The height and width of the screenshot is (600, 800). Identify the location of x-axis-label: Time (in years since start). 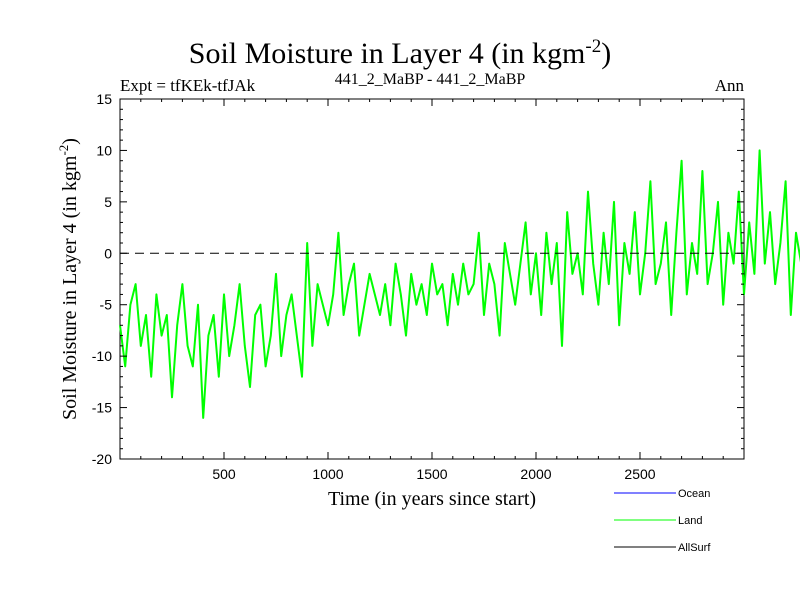
(432, 499).